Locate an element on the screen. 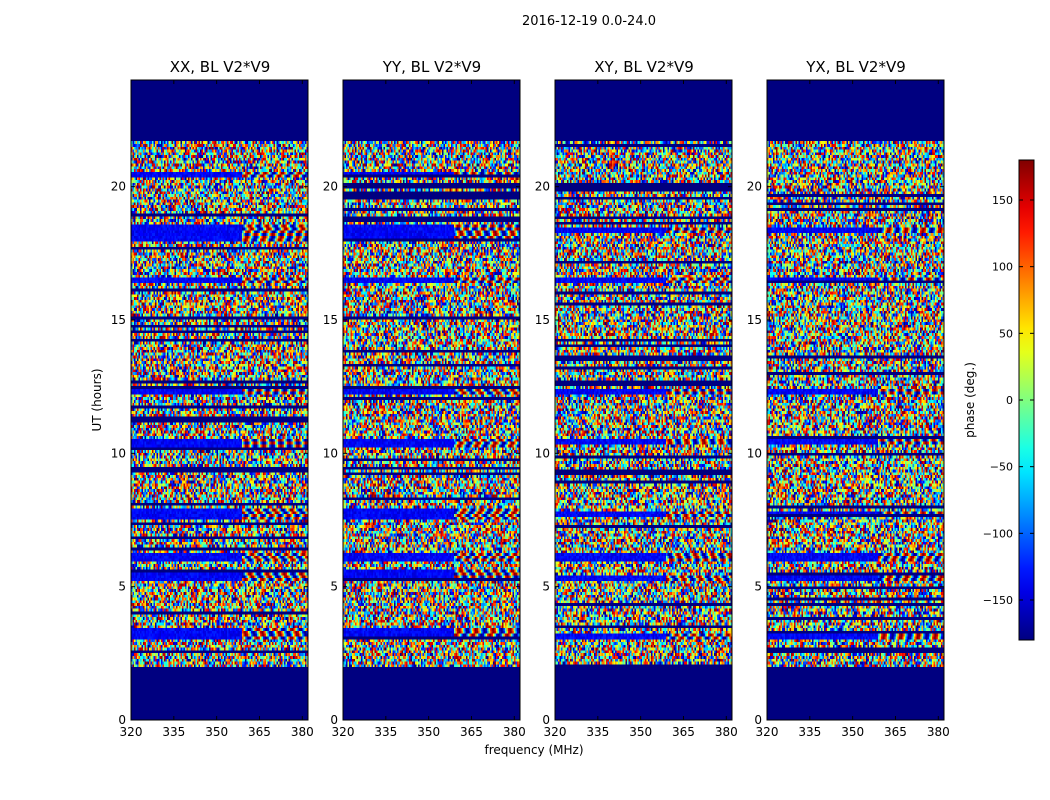 The width and height of the screenshot is (1050, 800). colorbar-tick-label: 150 is located at coordinates (1002, 200).